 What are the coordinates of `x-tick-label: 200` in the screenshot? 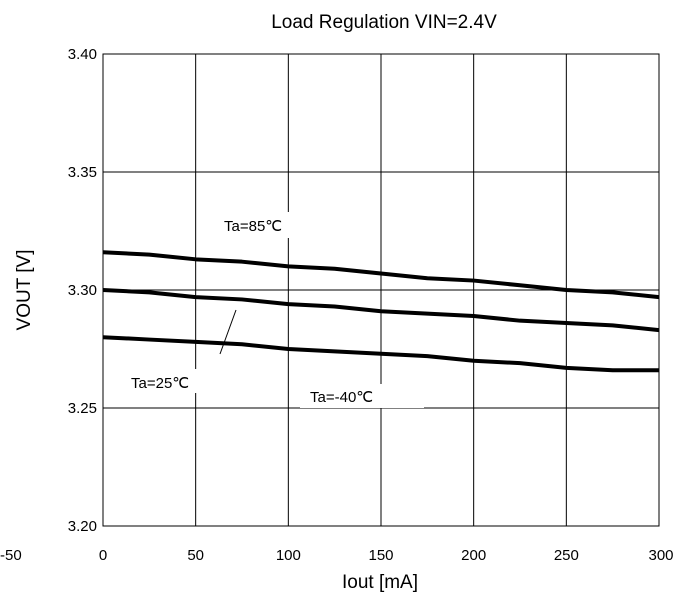 It's located at (473, 555).